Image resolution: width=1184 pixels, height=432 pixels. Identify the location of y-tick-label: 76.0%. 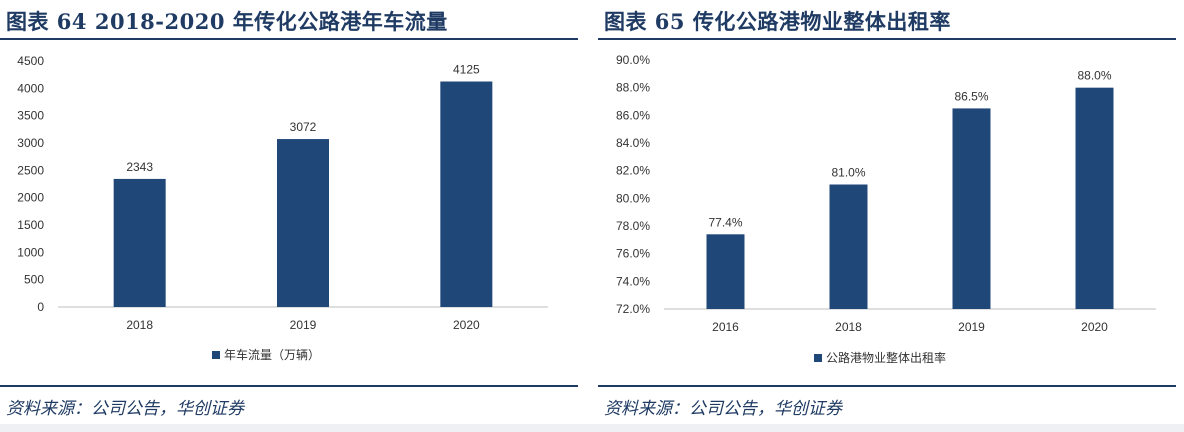
(633, 254).